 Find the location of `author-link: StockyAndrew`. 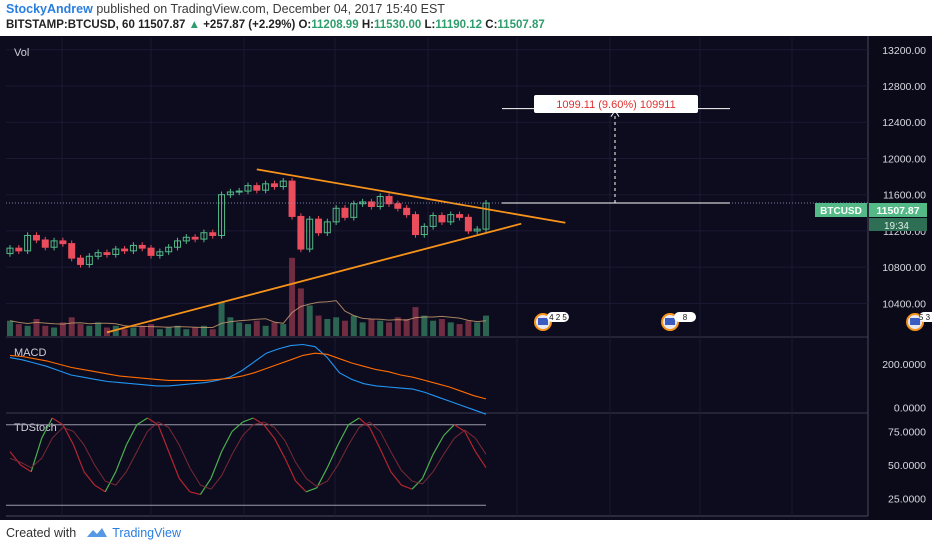

author-link: StockyAndrew is located at coordinates (49, 9).